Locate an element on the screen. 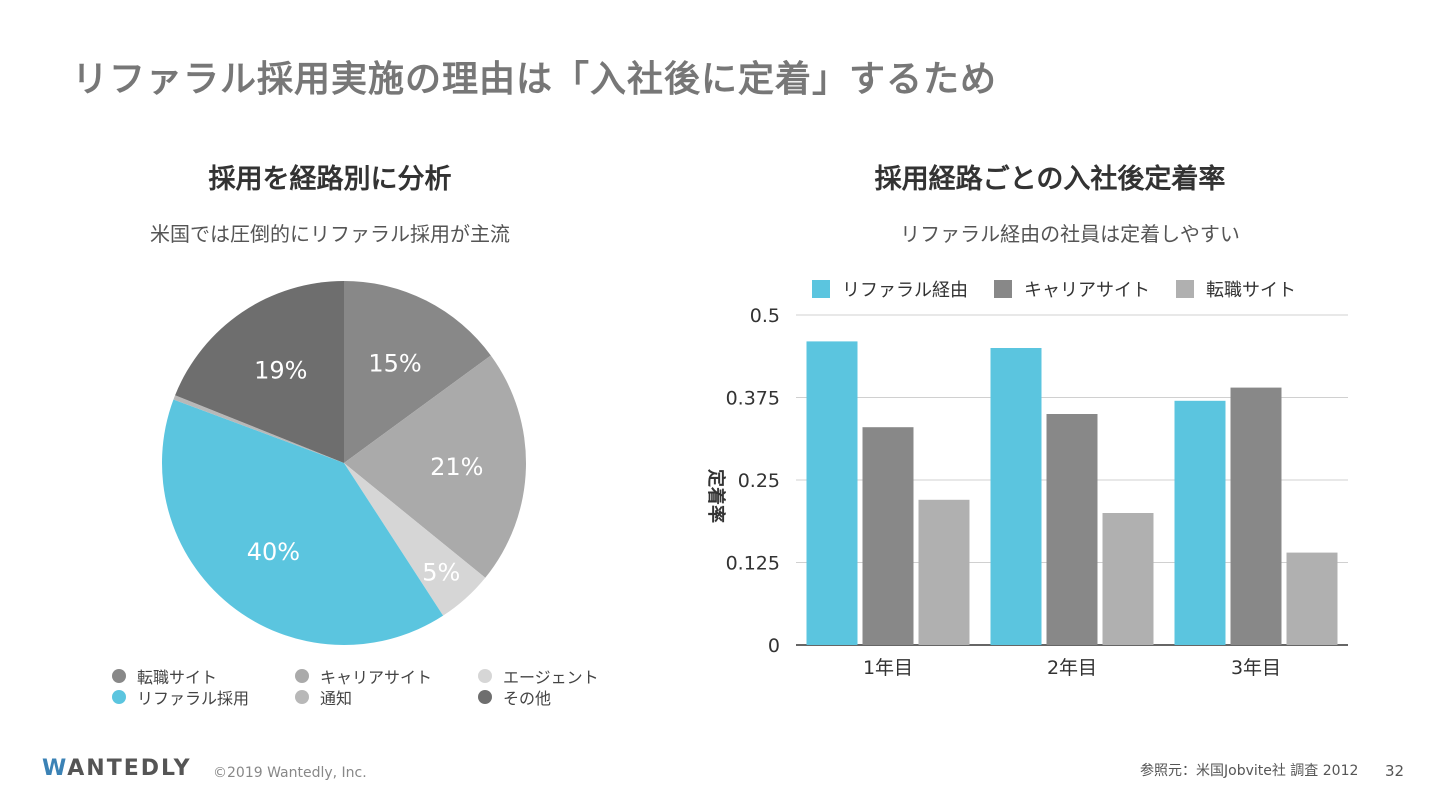  pie-legend-label: リファラル採用 is located at coordinates (193, 698).